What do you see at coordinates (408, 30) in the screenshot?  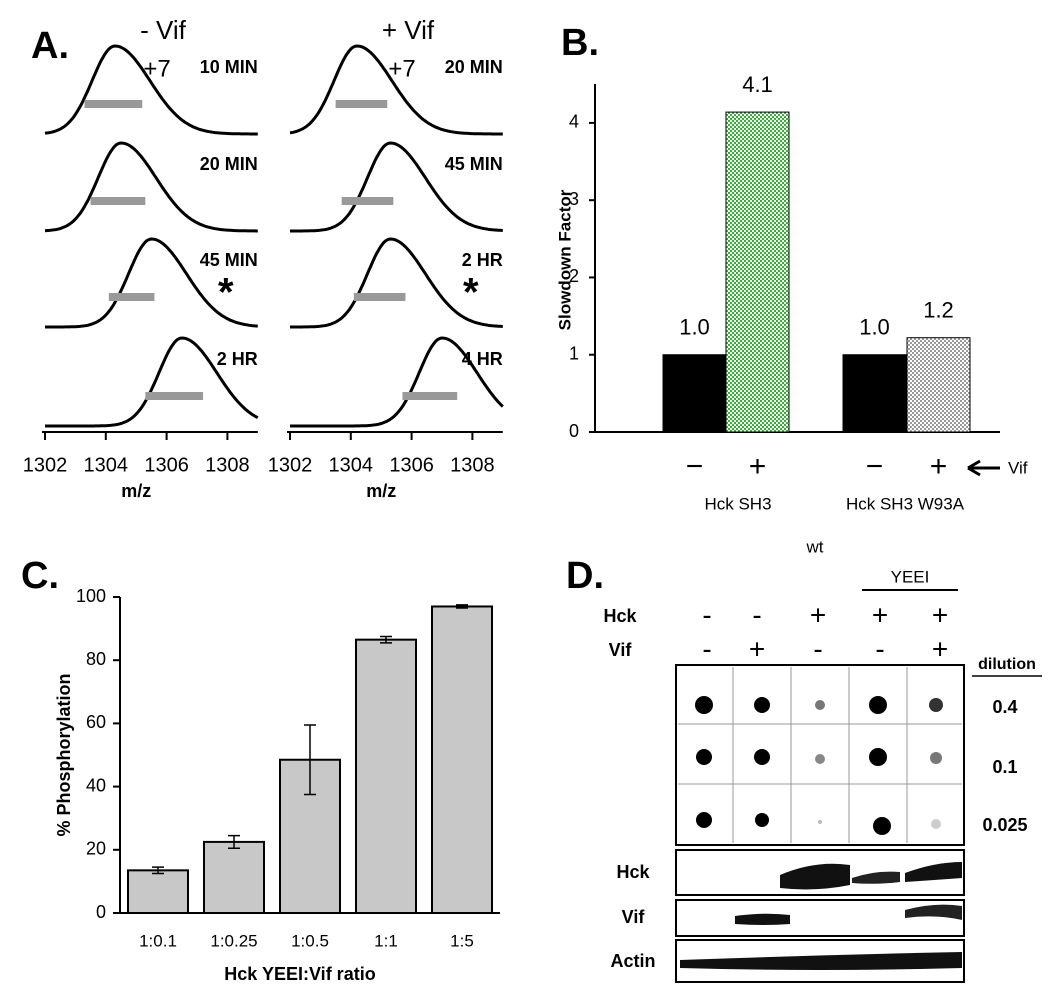 I see `column-title: + Vif` at bounding box center [408, 30].